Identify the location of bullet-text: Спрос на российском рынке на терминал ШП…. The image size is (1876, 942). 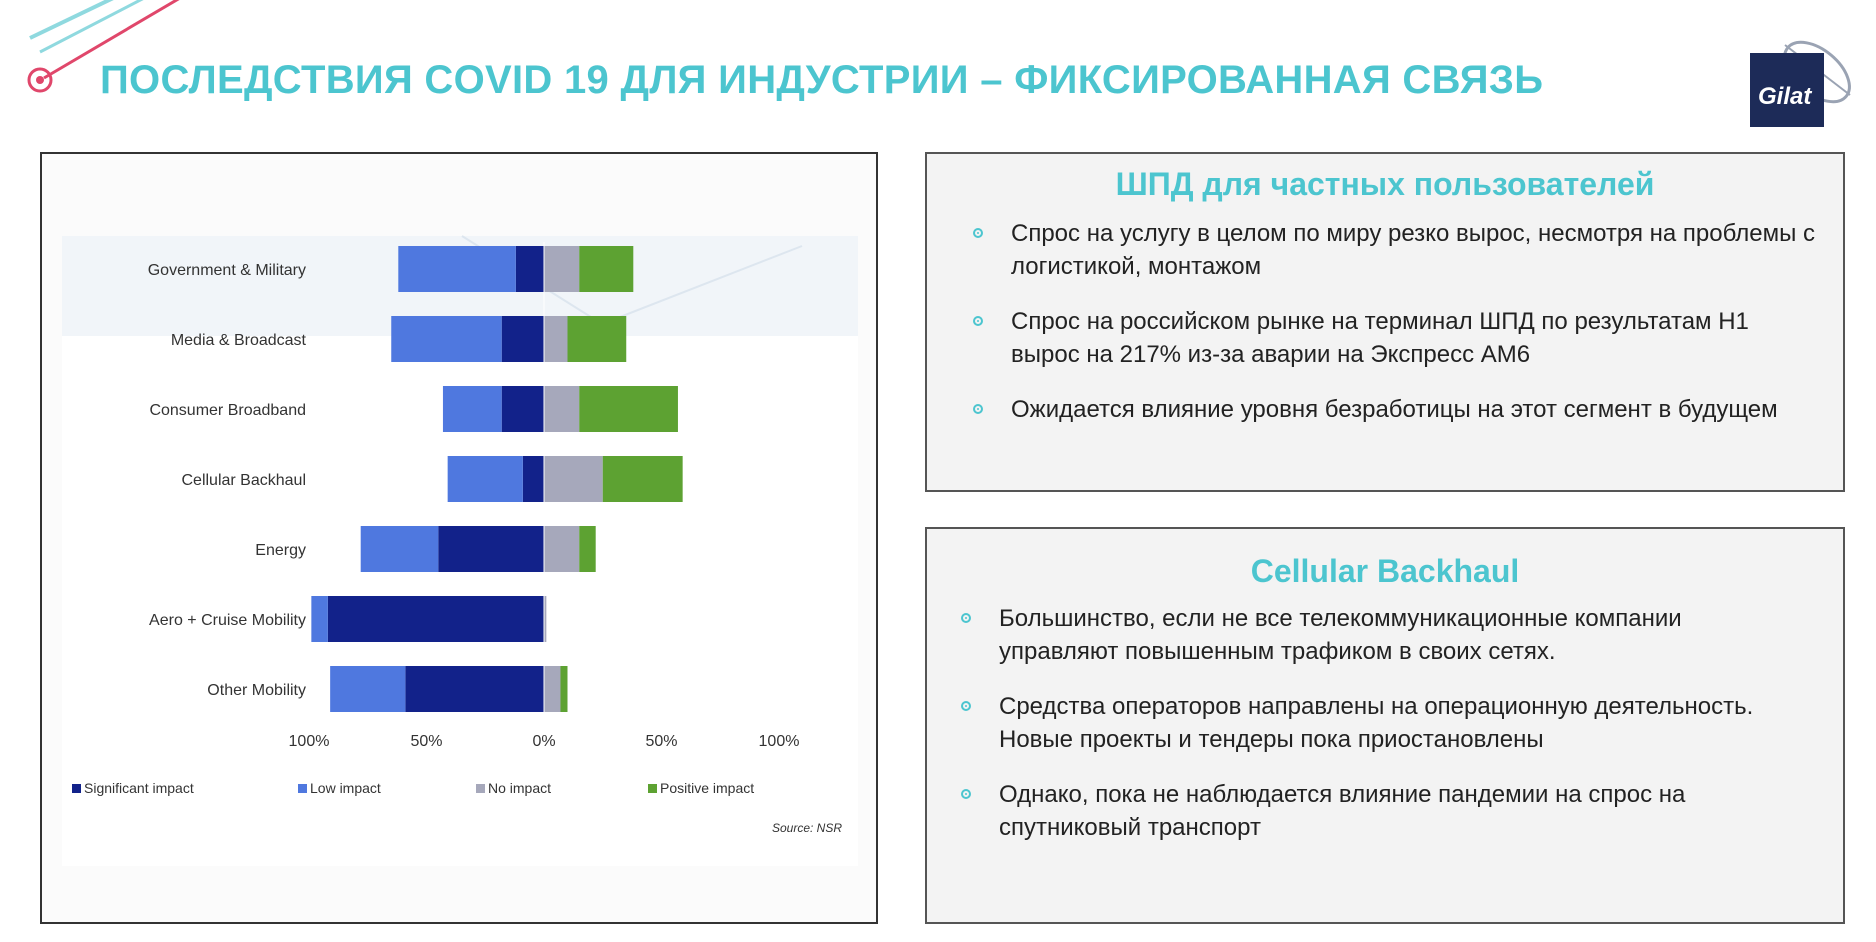
(1380, 338).